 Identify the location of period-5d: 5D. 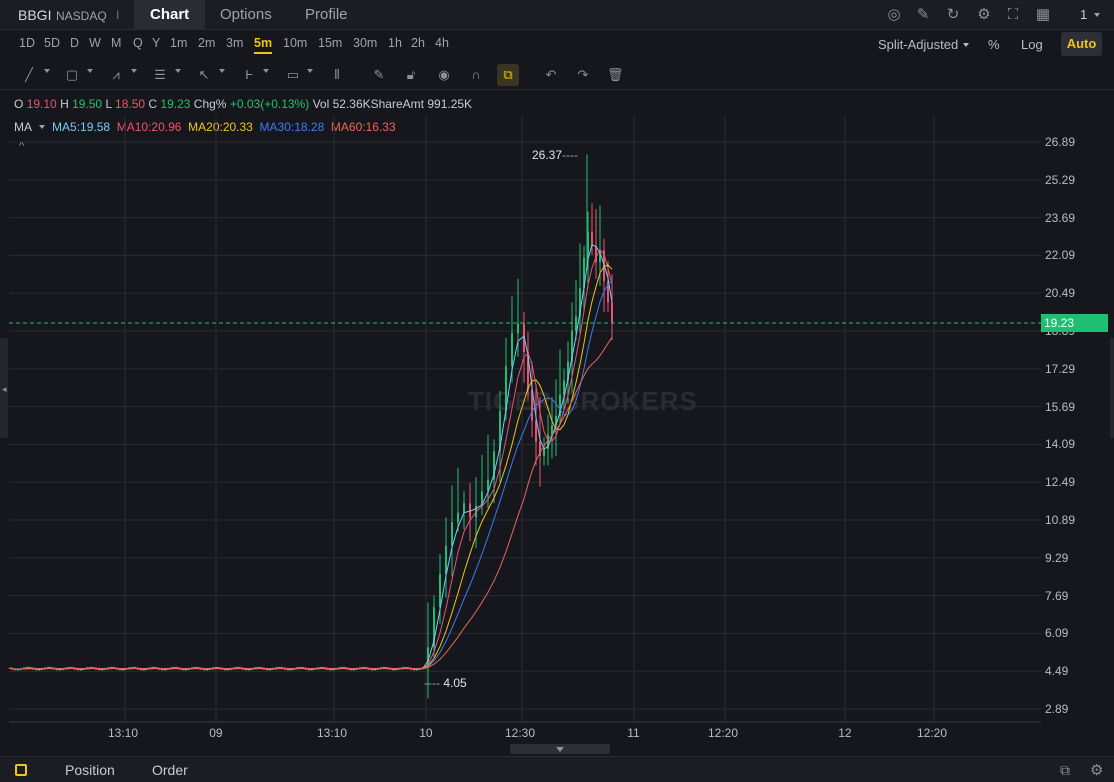
(52, 43).